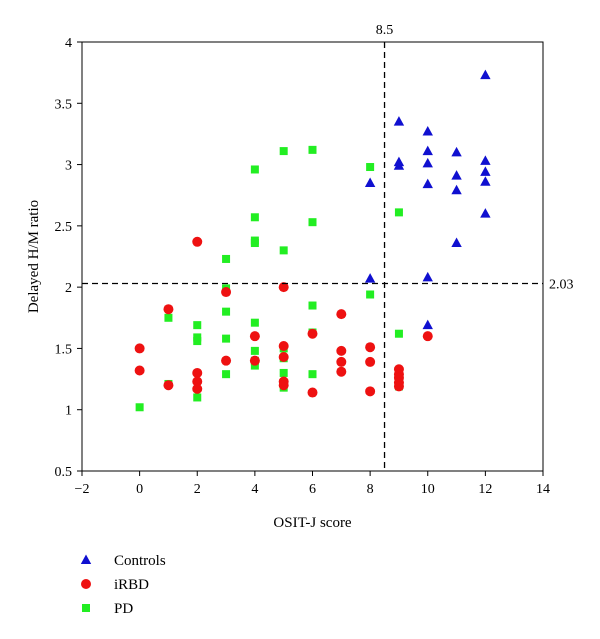 The width and height of the screenshot is (600, 639). What do you see at coordinates (64, 349) in the screenshot?
I see `y-tick-label: 1.5` at bounding box center [64, 349].